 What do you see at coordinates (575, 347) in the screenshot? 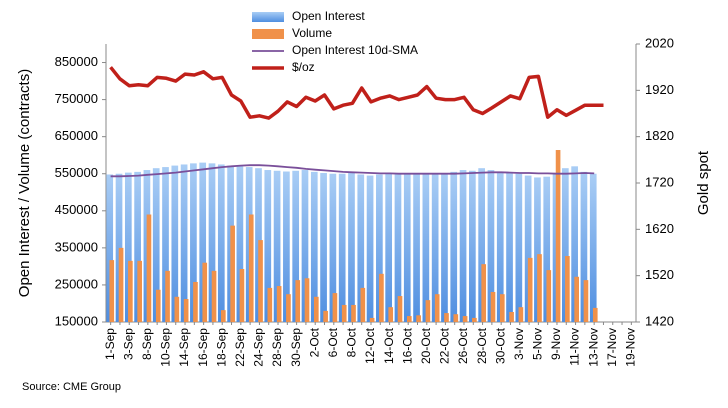
I see `x-tick-label: 11-Nov` at bounding box center [575, 347].